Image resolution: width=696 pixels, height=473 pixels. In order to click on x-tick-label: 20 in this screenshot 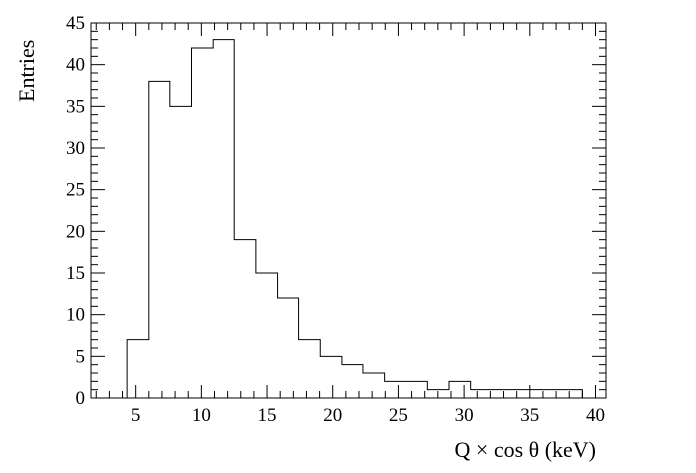, I will do `click(332, 415)`.